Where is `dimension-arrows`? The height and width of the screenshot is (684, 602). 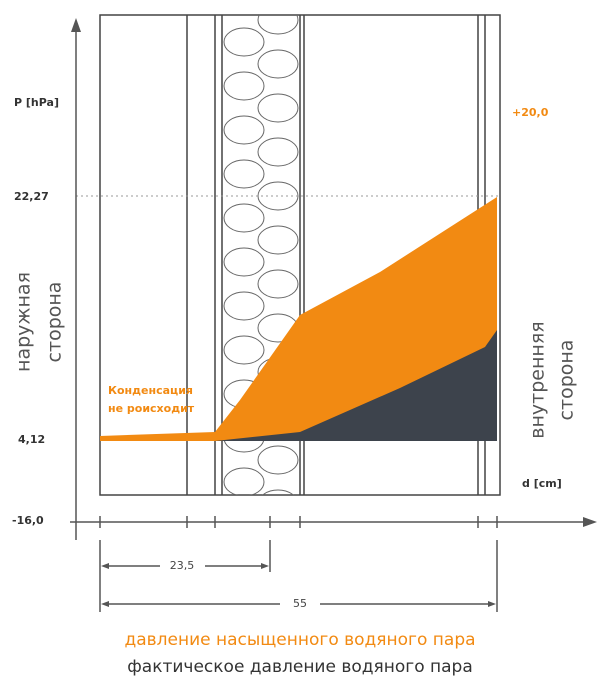 dimension-arrows is located at coordinates (298, 585).